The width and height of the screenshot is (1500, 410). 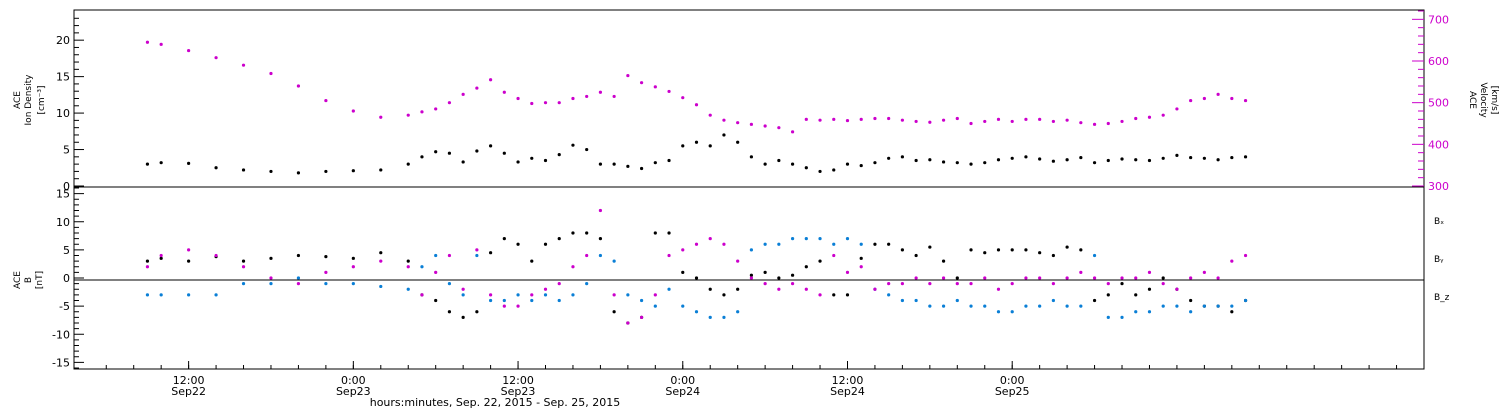 I want to click on density-tick-label: 15, so click(x=63, y=77).